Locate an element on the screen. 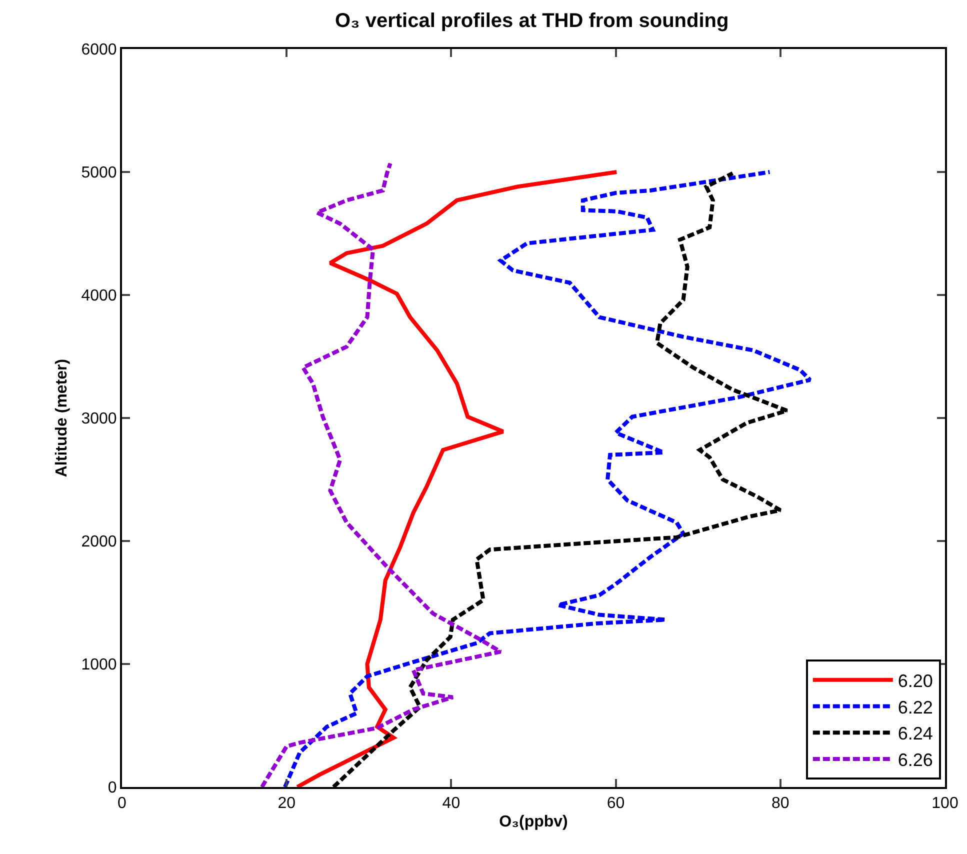 The width and height of the screenshot is (967, 854). y-tick-label: 3000 is located at coordinates (99, 419).